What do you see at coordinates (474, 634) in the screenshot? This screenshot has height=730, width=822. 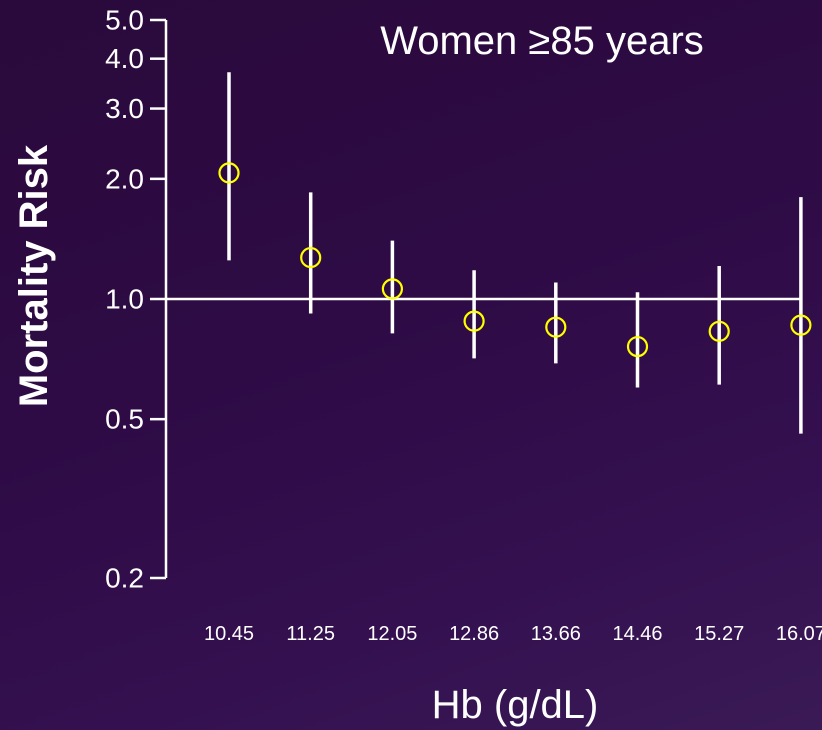 I see `x-tick-label: 12.86` at bounding box center [474, 634].